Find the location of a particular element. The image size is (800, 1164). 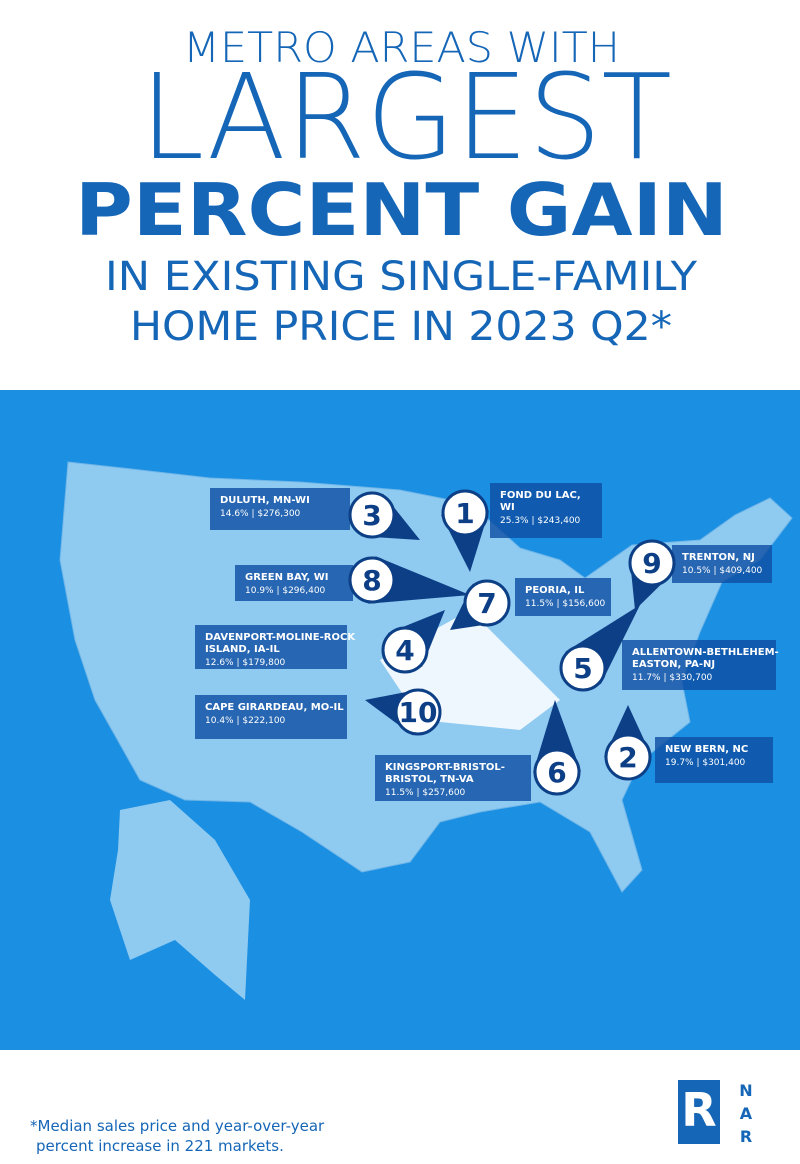

metro-stats: 11.5% | $156,600 is located at coordinates (565, 604).